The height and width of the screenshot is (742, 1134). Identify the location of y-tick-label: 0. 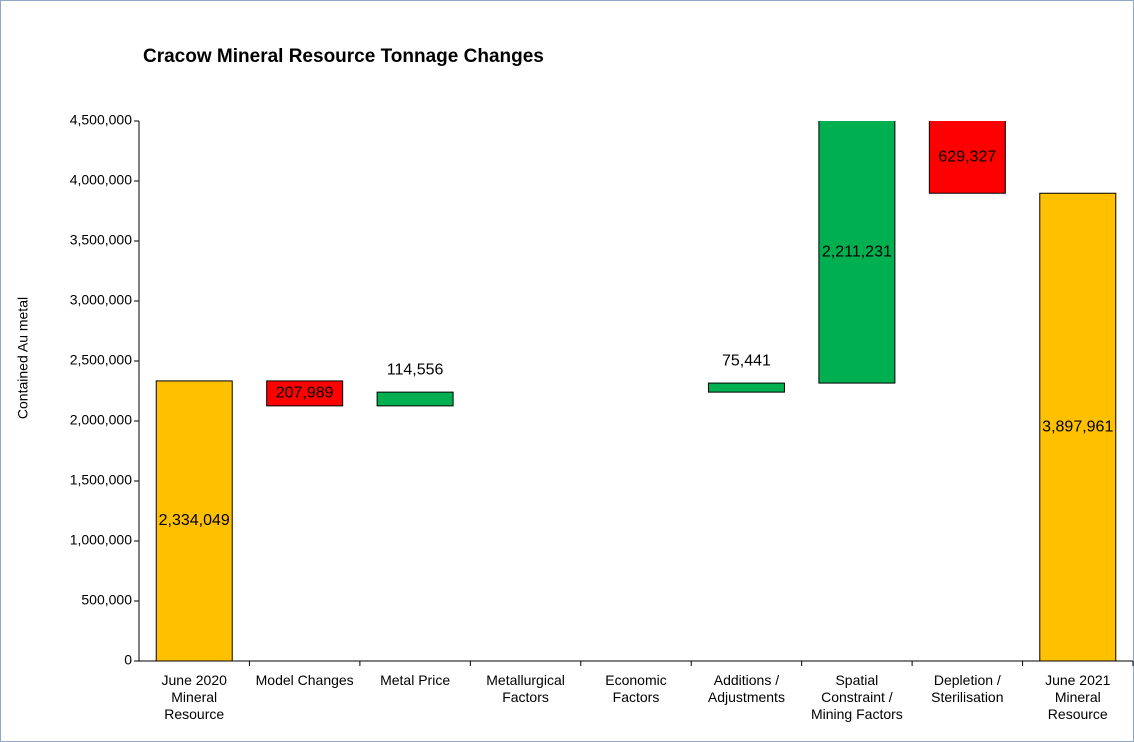
(128, 660).